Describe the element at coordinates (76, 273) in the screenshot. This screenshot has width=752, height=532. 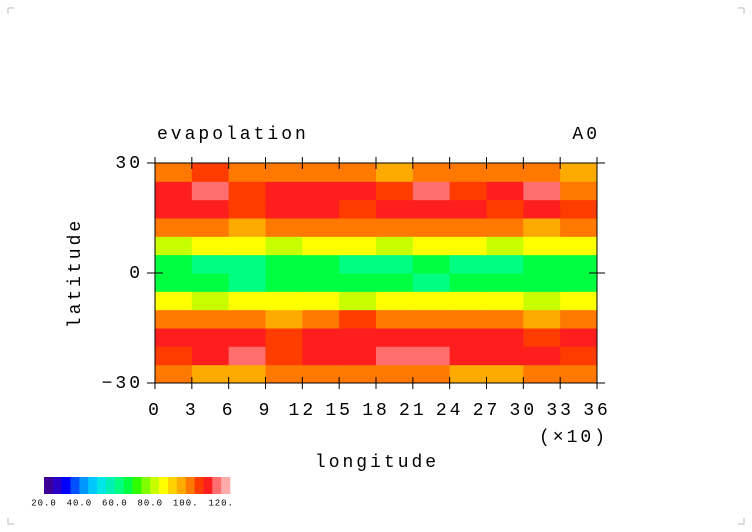
I see `y-axis-label: latitude` at that location.